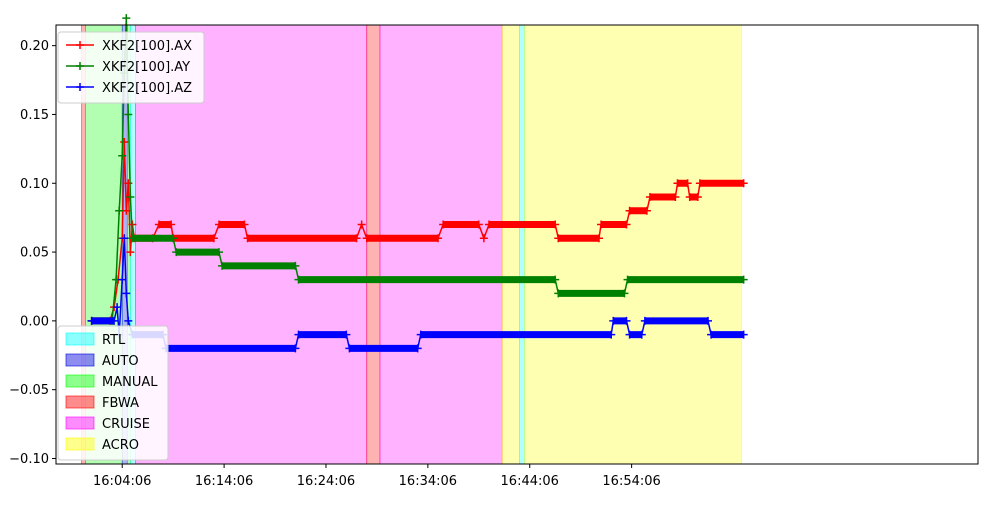 The image size is (997, 506). What do you see at coordinates (29, 390) in the screenshot?
I see `y-tick-label: −0.05` at bounding box center [29, 390].